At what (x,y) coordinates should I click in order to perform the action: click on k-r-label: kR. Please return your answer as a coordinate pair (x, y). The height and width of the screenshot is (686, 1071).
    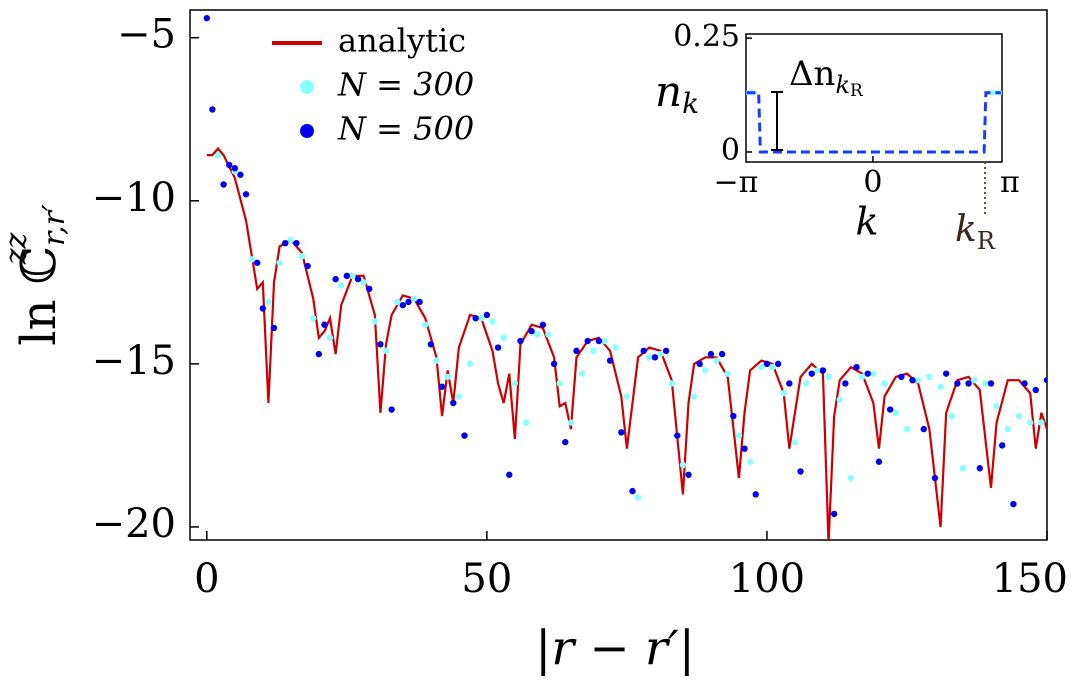
    Looking at the image, I should click on (975, 232).